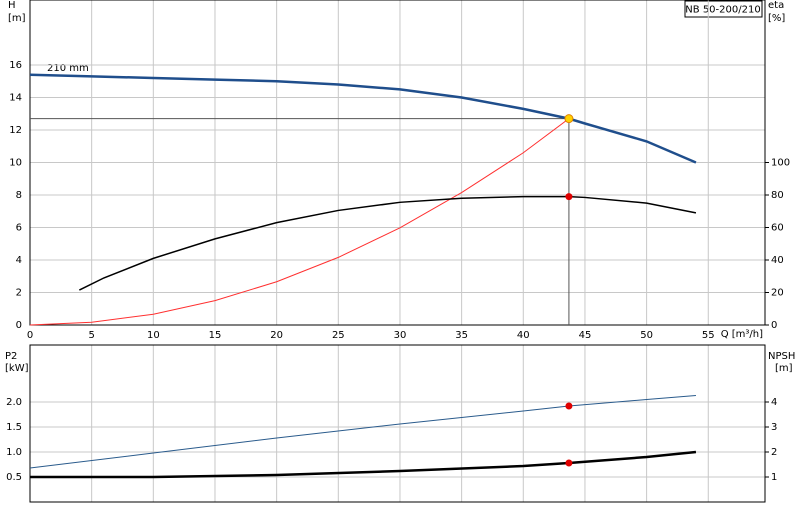 This screenshot has height=520, width=800. I want to click on y-tick-label: 12, so click(15, 130).